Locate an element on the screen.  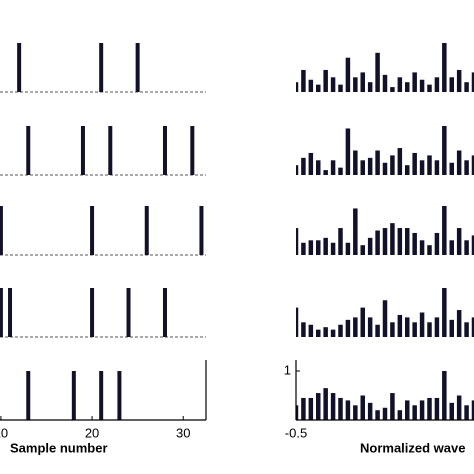
x-tick-label: 20 is located at coordinates (92, 432).